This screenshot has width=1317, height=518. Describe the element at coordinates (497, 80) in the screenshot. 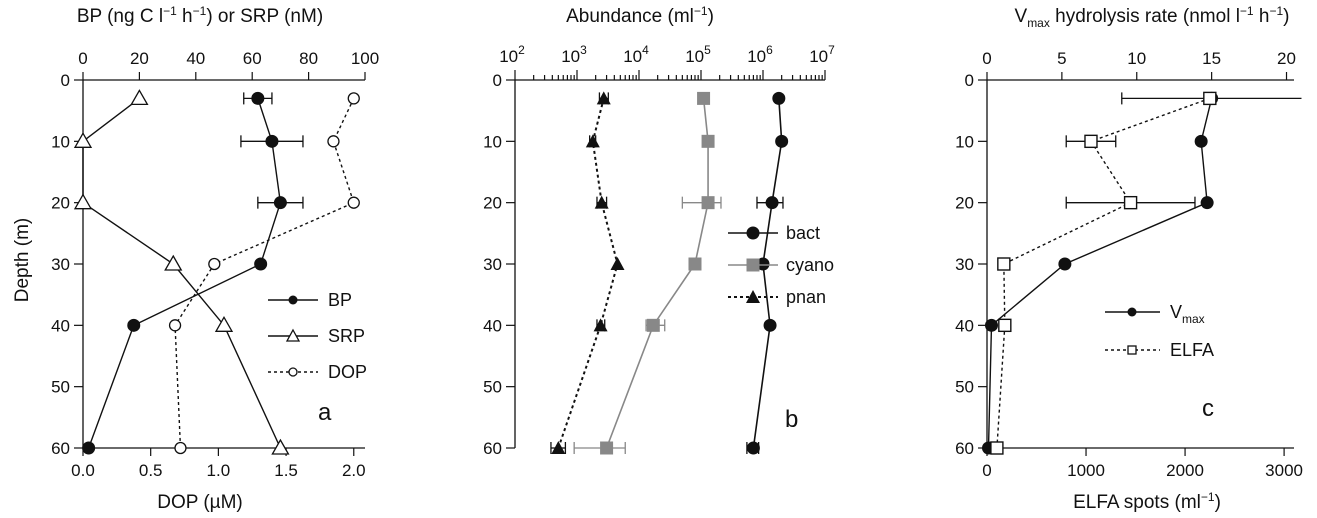

I see `panel-b-y-tick-label: 0` at that location.